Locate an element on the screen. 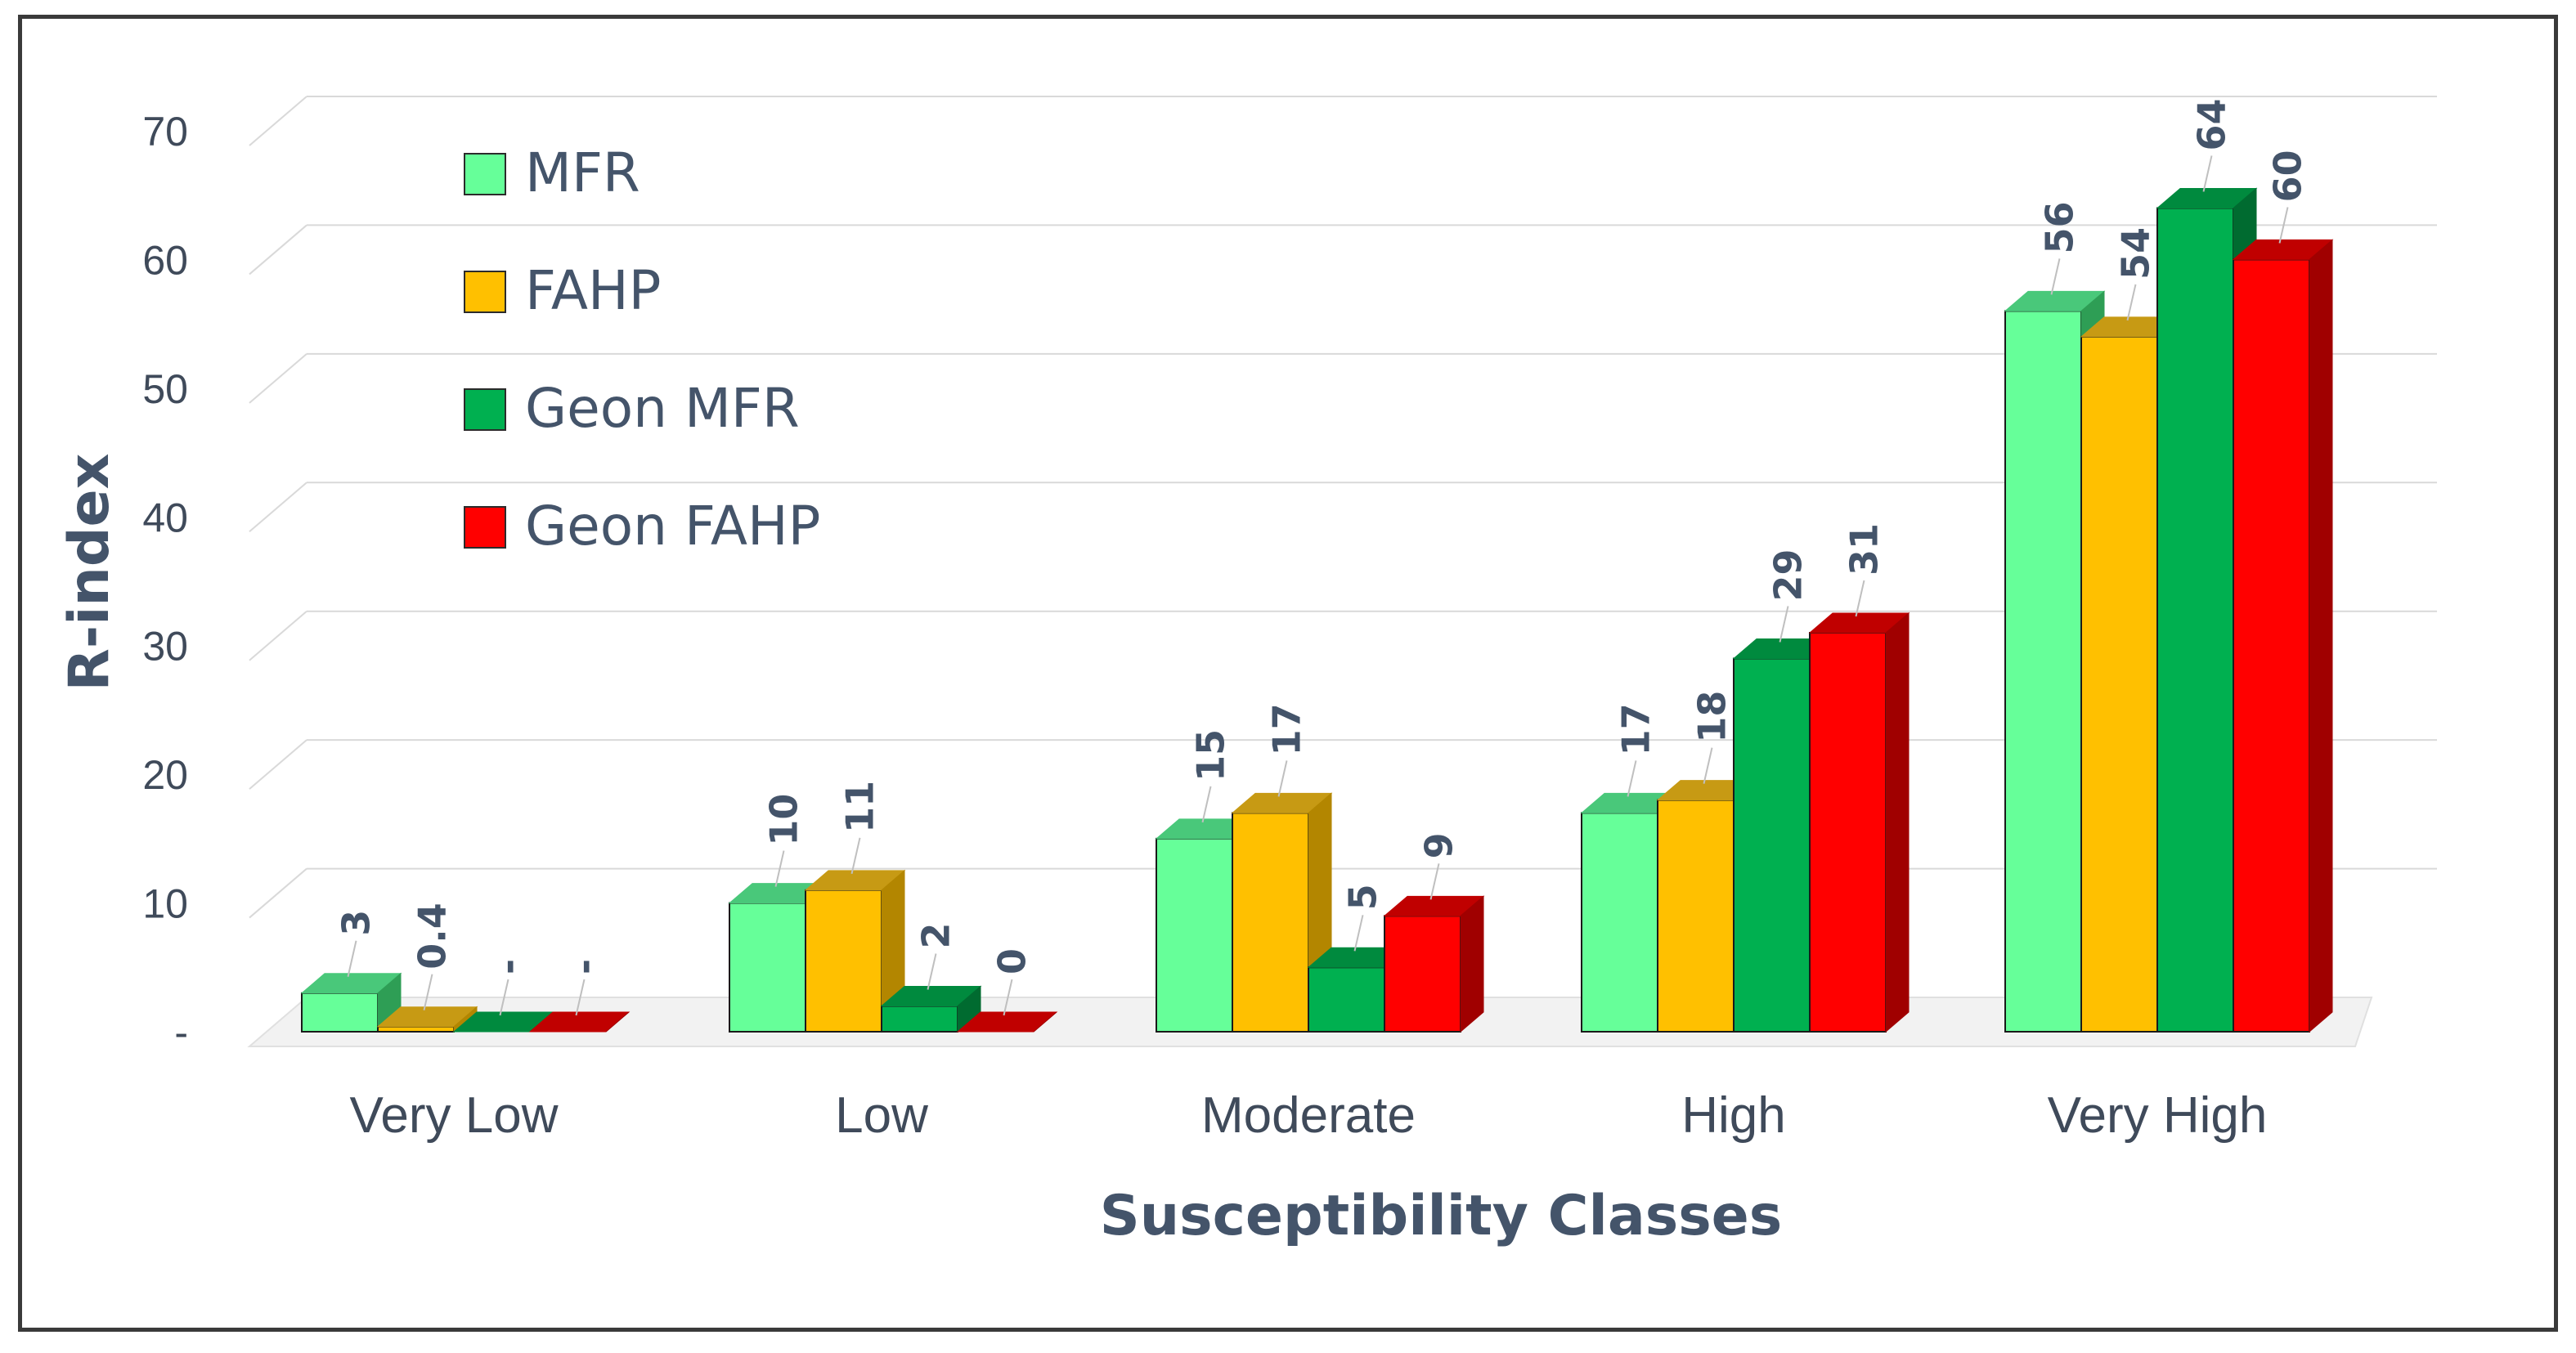  y-tick-label: 60 is located at coordinates (165, 260).